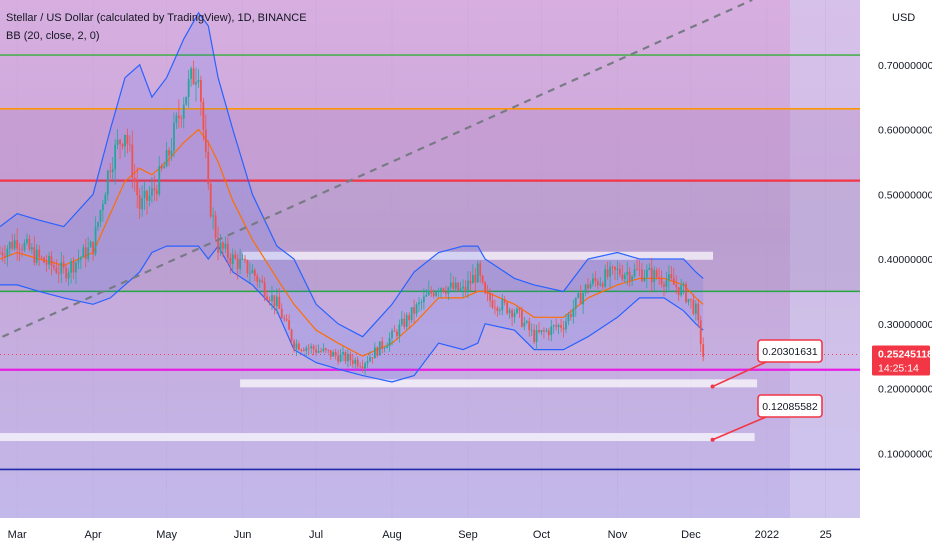 Image resolution: width=932 pixels, height=555 pixels. I want to click on price-callout-box, so click(790, 351).